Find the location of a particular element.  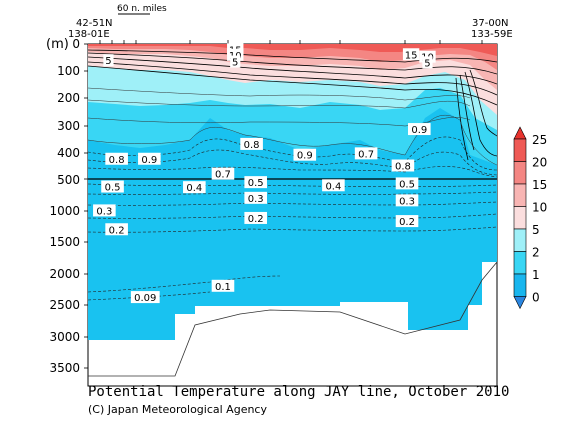

y-tick-label: 500 is located at coordinates (68, 180).